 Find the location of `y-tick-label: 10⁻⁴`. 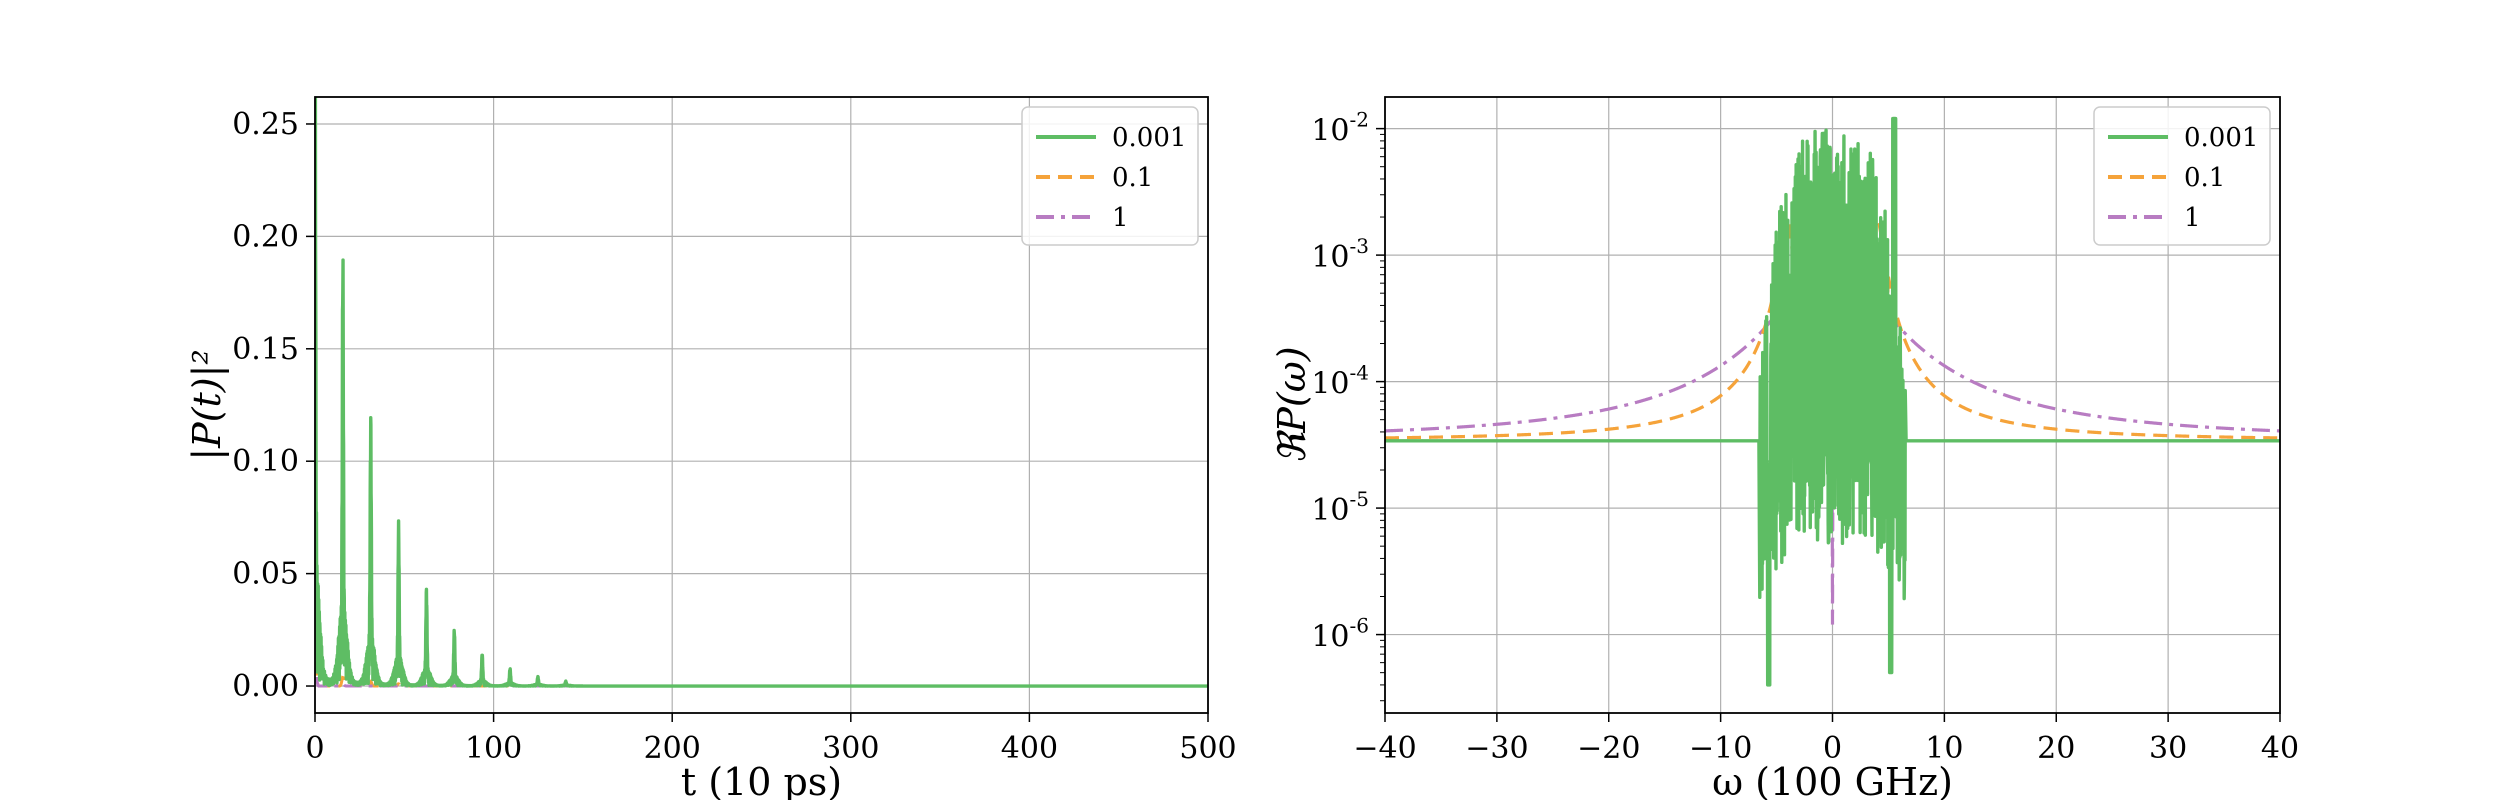

y-tick-label: 10⁻⁴ is located at coordinates (1340, 381).